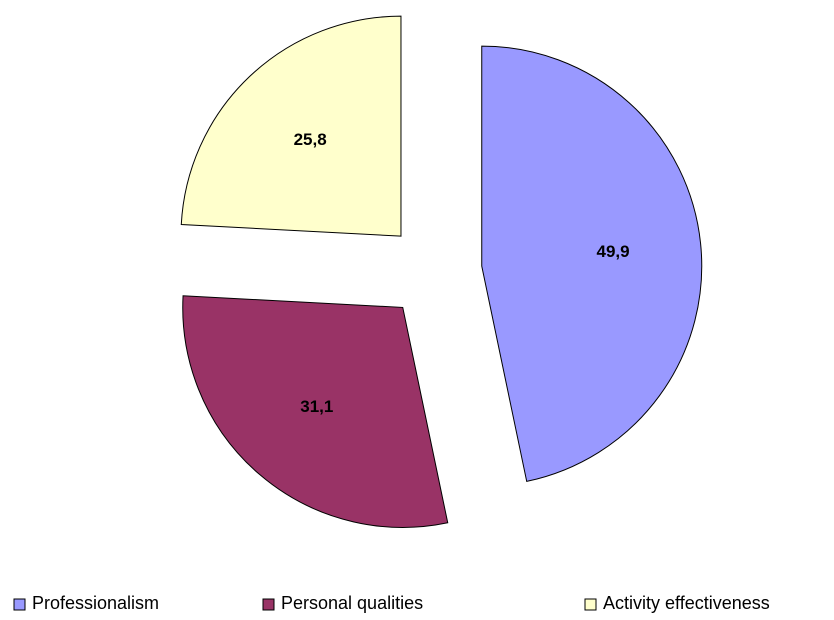 This screenshot has width=834, height=620. I want to click on data-label: 25,8, so click(310, 139).